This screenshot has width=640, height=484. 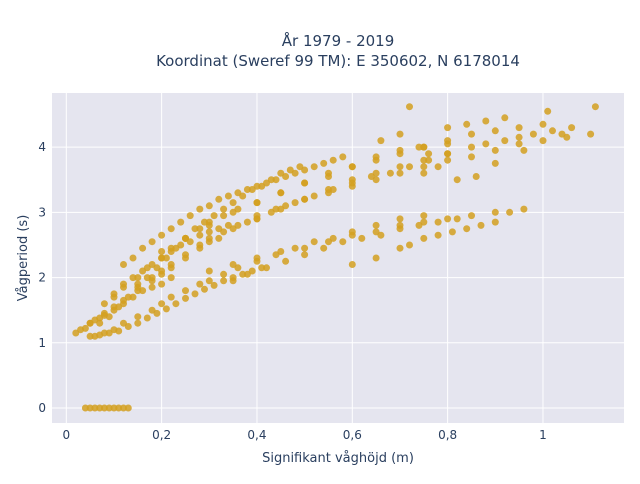 I want to click on y-tick-label: 3, so click(x=42, y=212).